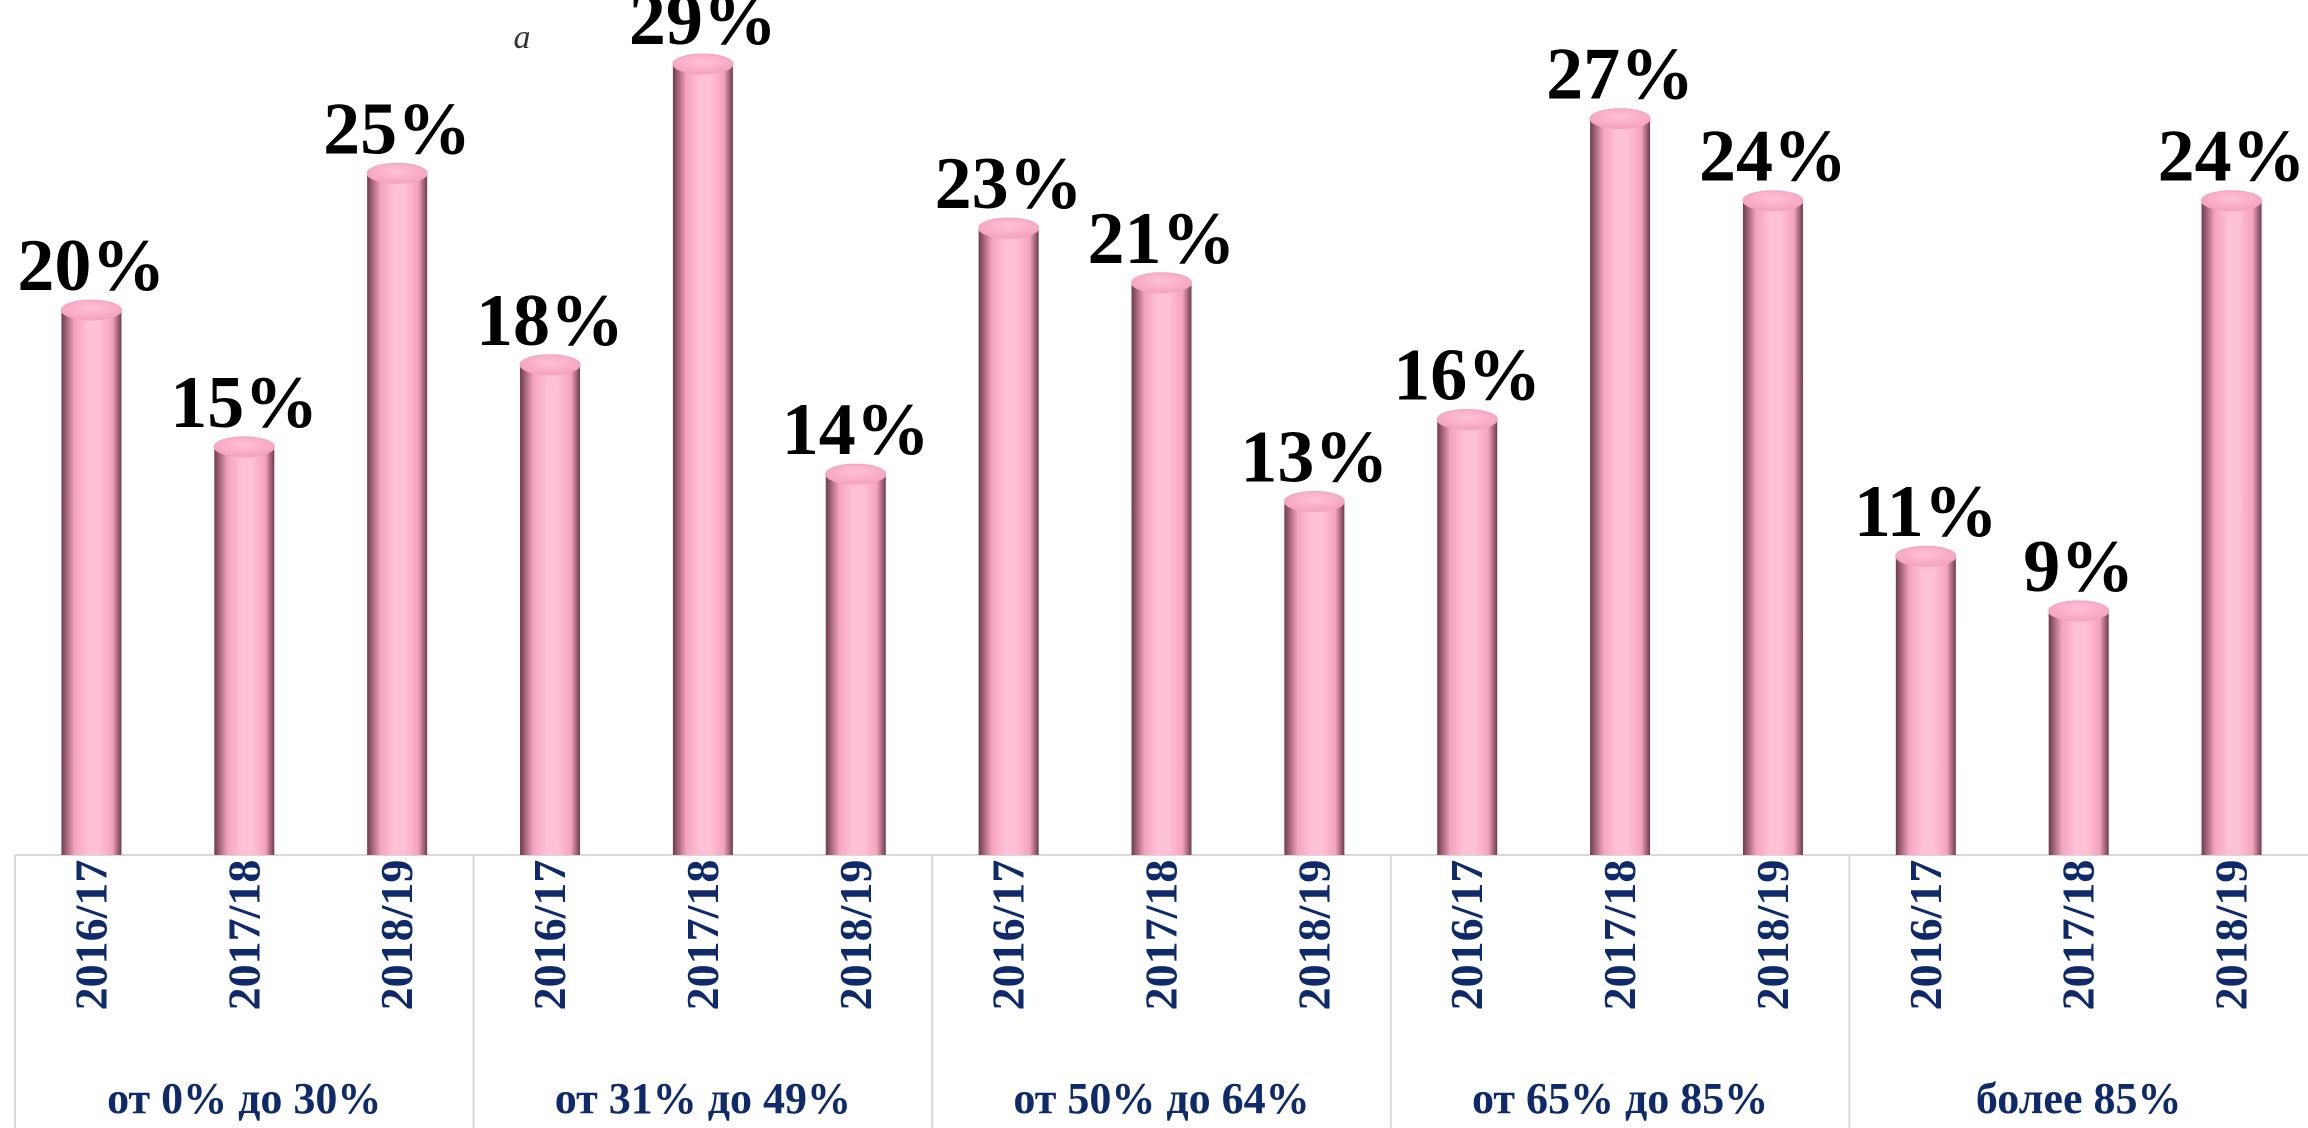 This screenshot has width=2308, height=1128. Describe the element at coordinates (244, 403) in the screenshot. I see `value-label: 15%` at that location.